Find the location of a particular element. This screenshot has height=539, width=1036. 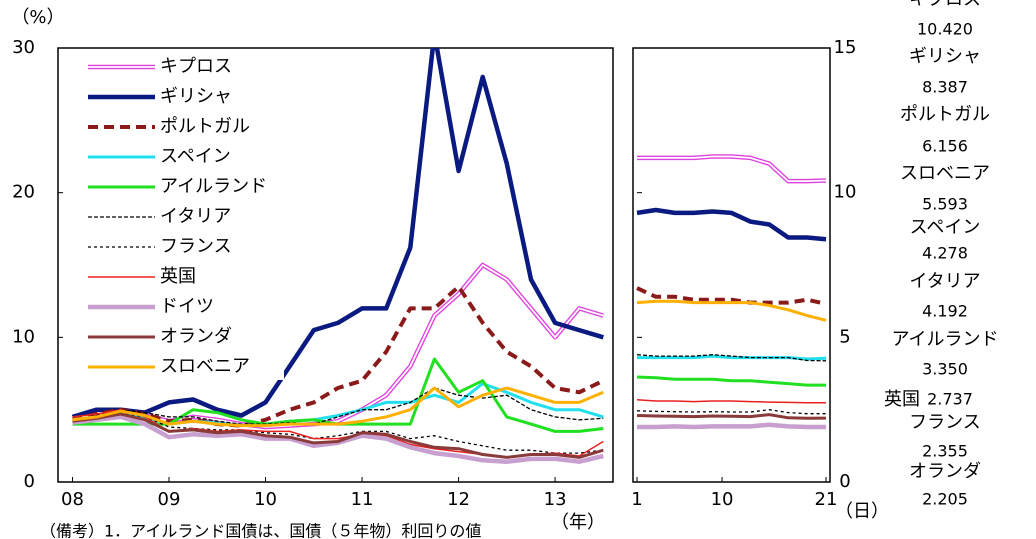

end-label-value: 3.350 is located at coordinates (945, 369).